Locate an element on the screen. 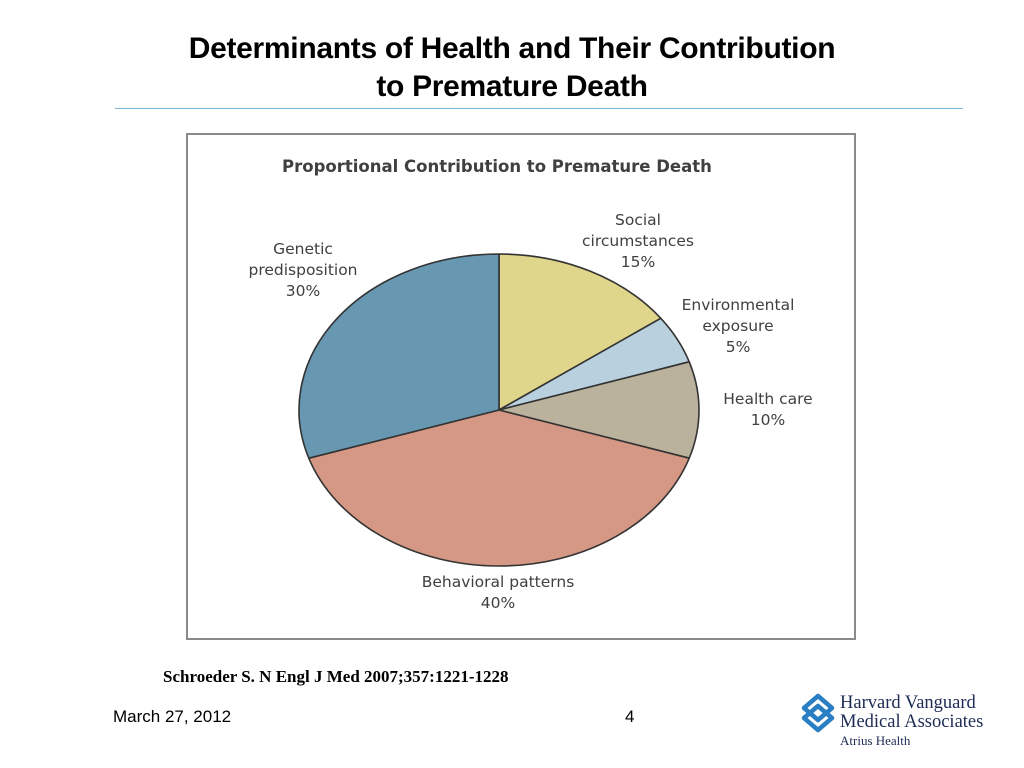  page-number: 4 is located at coordinates (630, 716).